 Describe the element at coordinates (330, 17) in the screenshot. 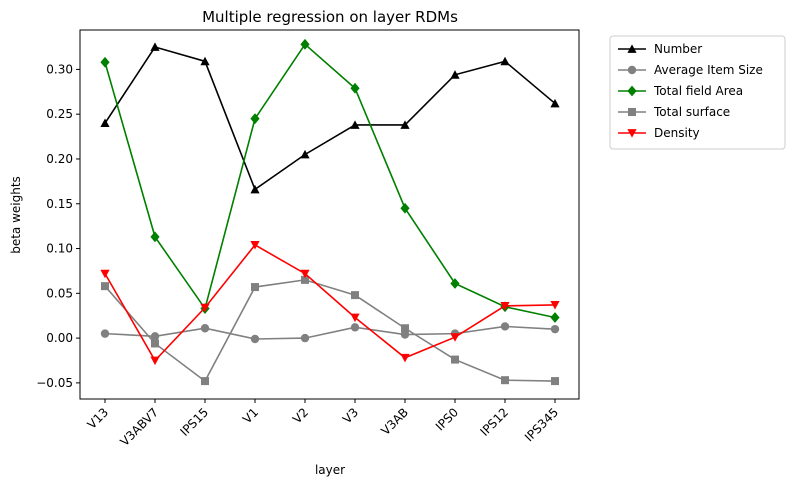

I see `chart-title: Multiple regression on layer RDMs` at that location.